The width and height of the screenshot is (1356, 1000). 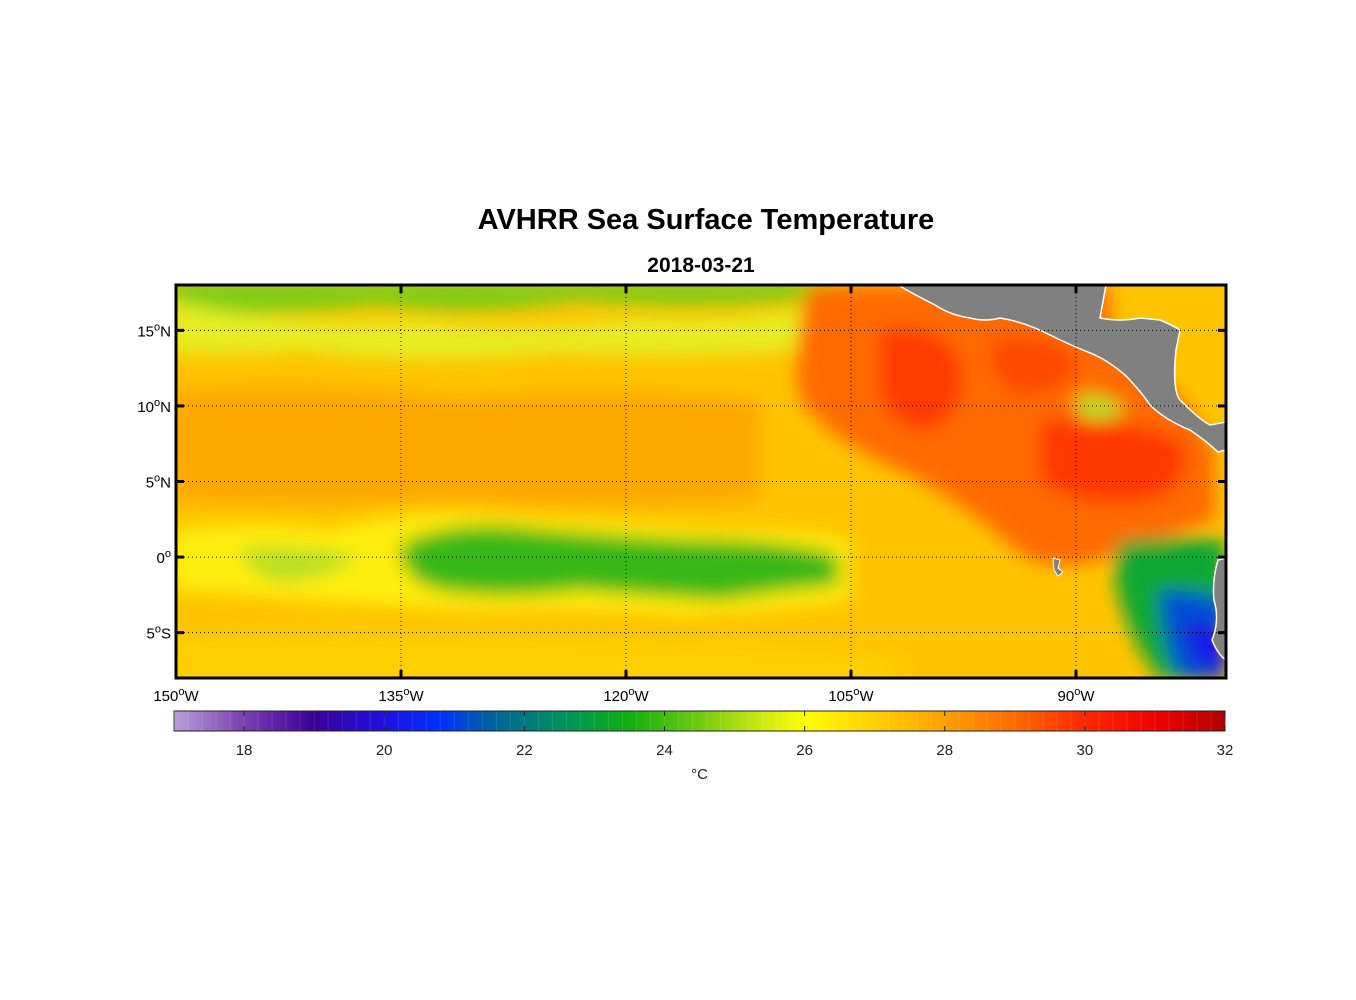 I want to click on colorbar-gradient, so click(x=699, y=721).